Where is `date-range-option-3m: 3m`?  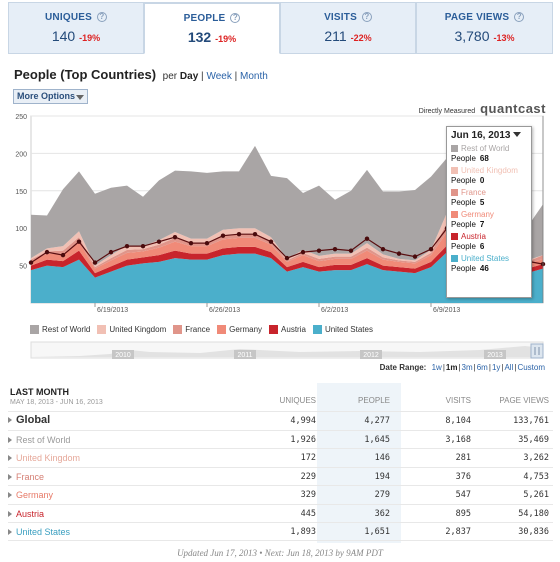
date-range-option-3m: 3m is located at coordinates (467, 367).